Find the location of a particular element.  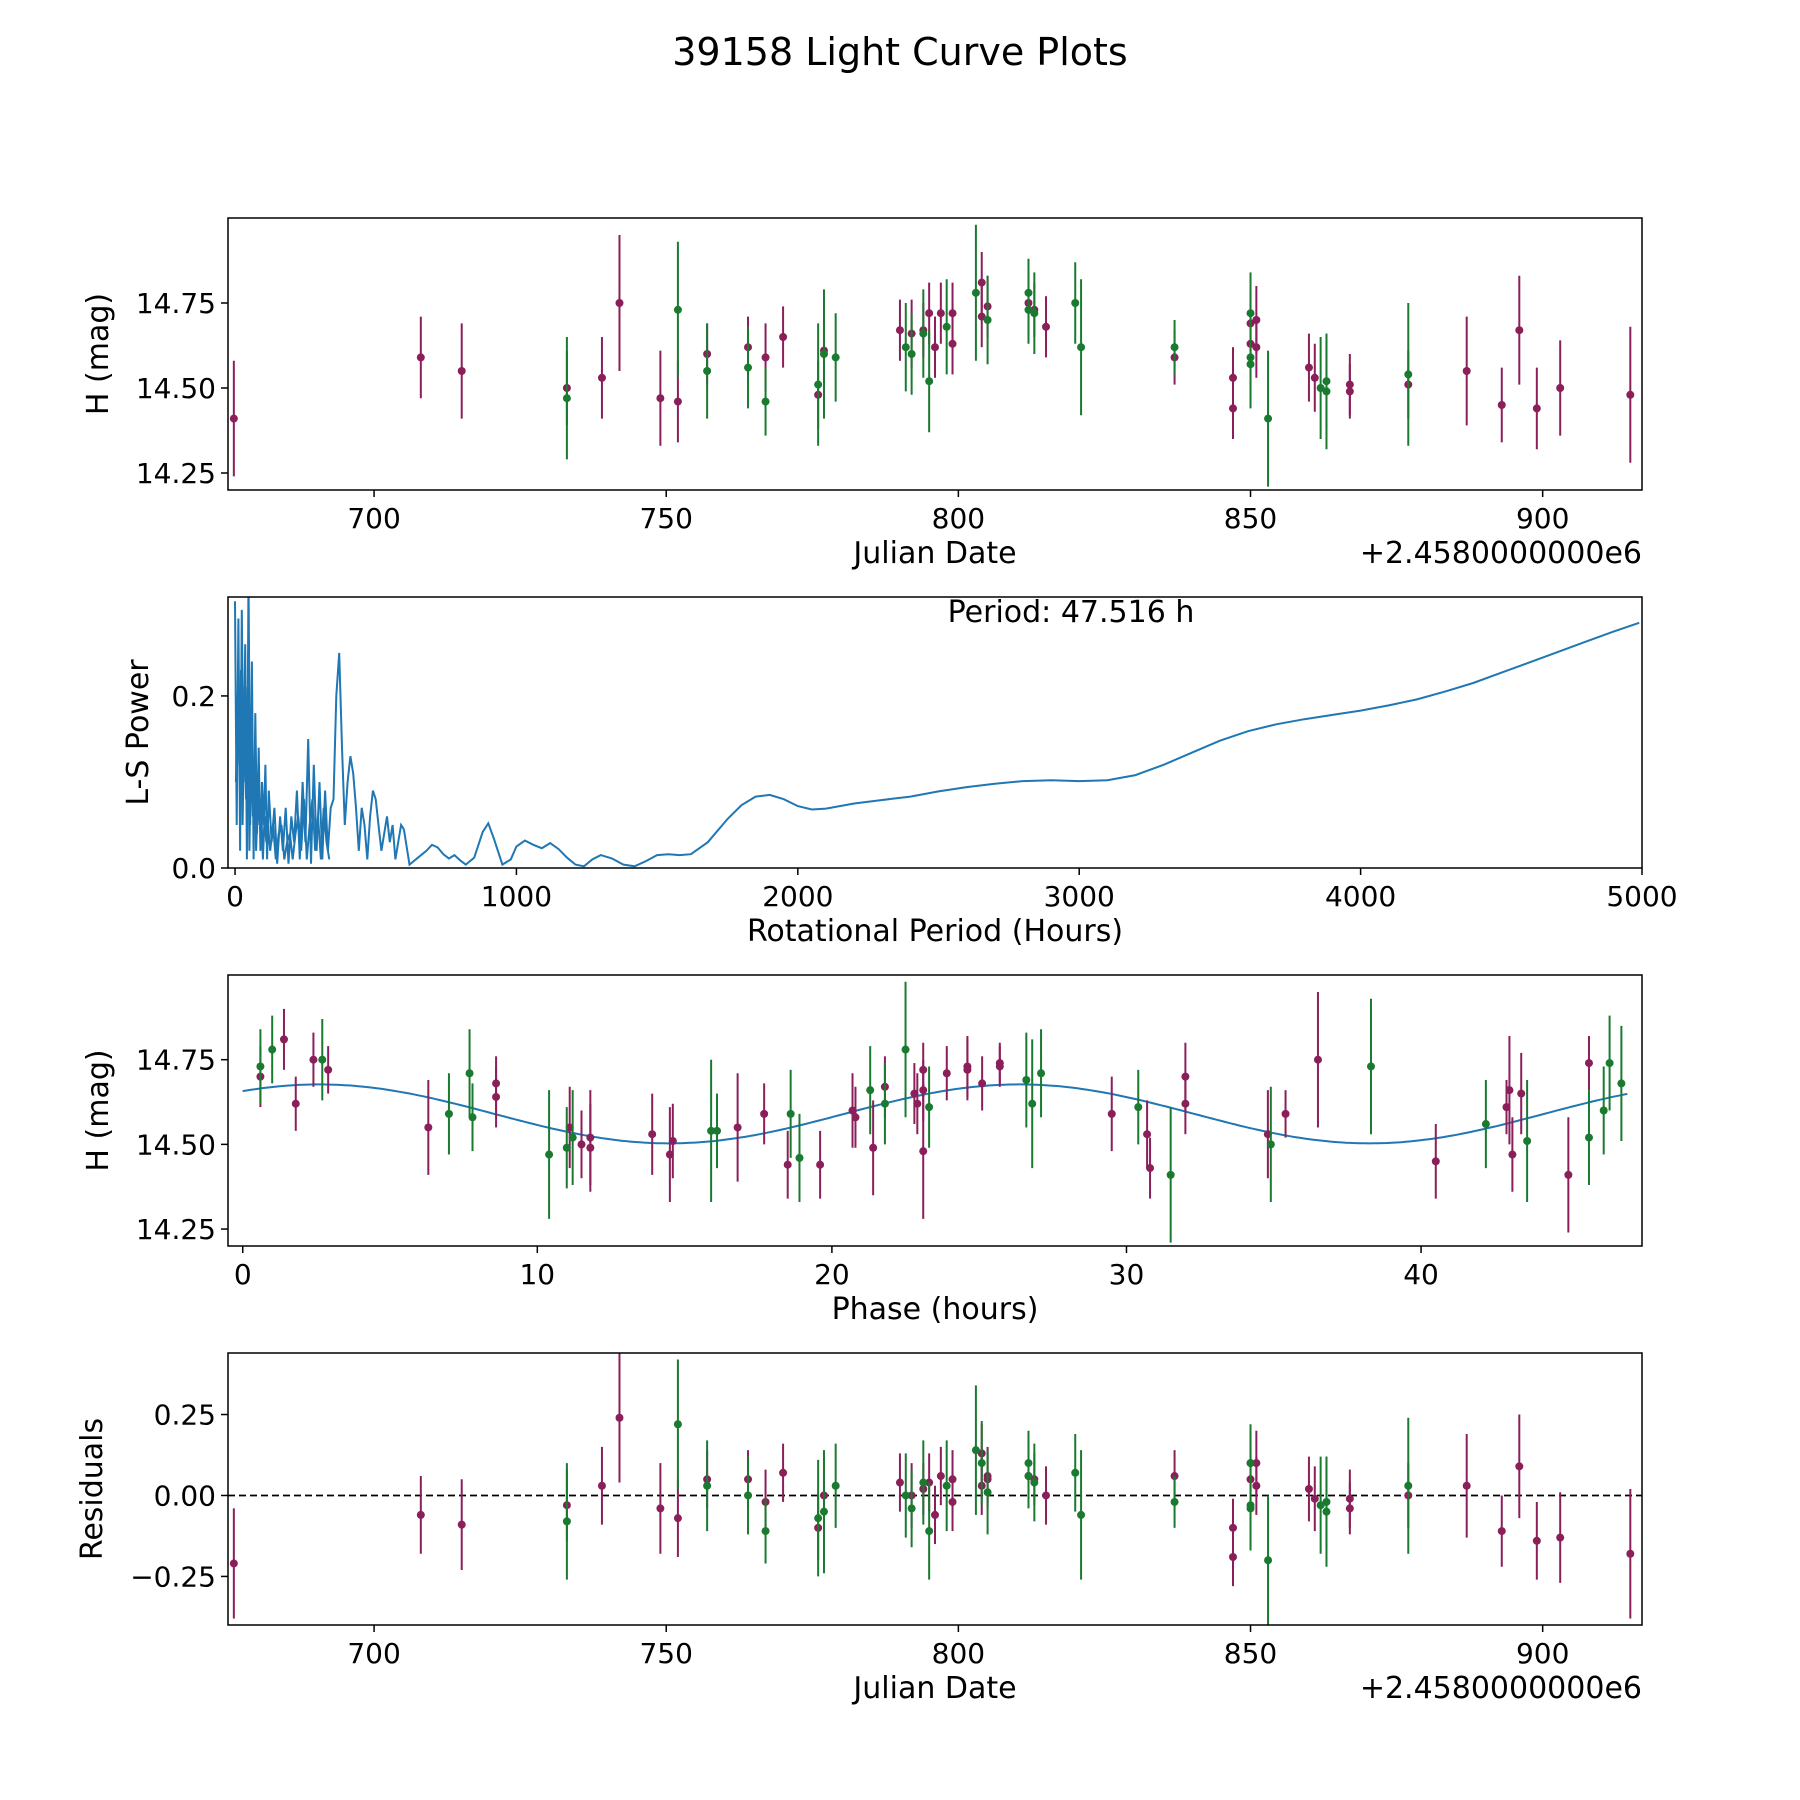

x-tick-label: 3000 is located at coordinates (1079, 896).